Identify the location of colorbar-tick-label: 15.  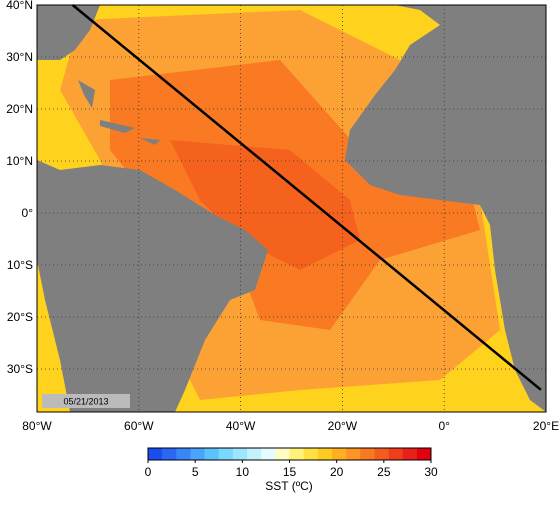
(290, 472).